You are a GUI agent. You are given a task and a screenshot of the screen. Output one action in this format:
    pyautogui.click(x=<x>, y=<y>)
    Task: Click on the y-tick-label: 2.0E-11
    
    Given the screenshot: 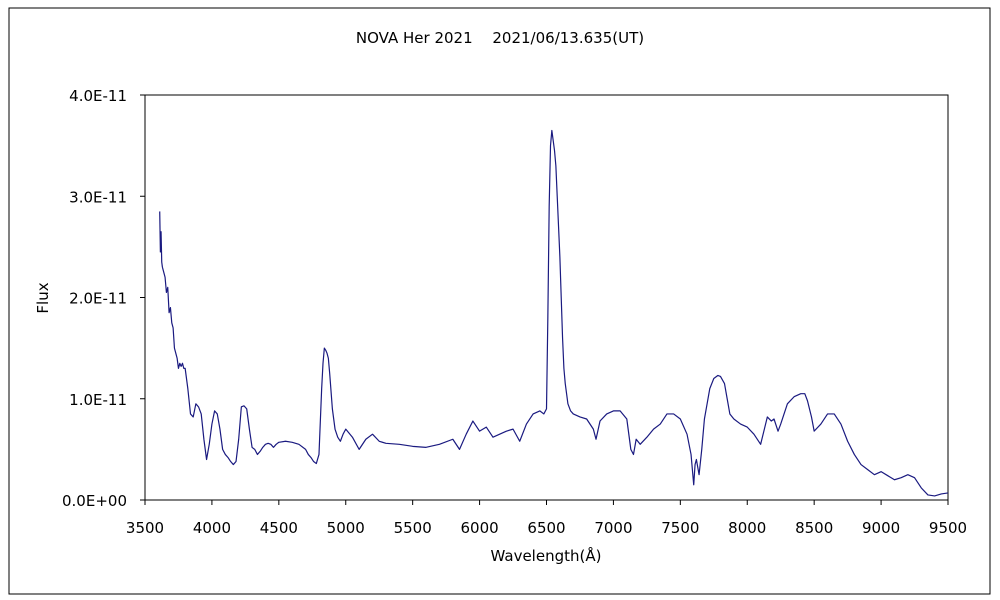 What is the action you would take?
    pyautogui.click(x=98, y=299)
    